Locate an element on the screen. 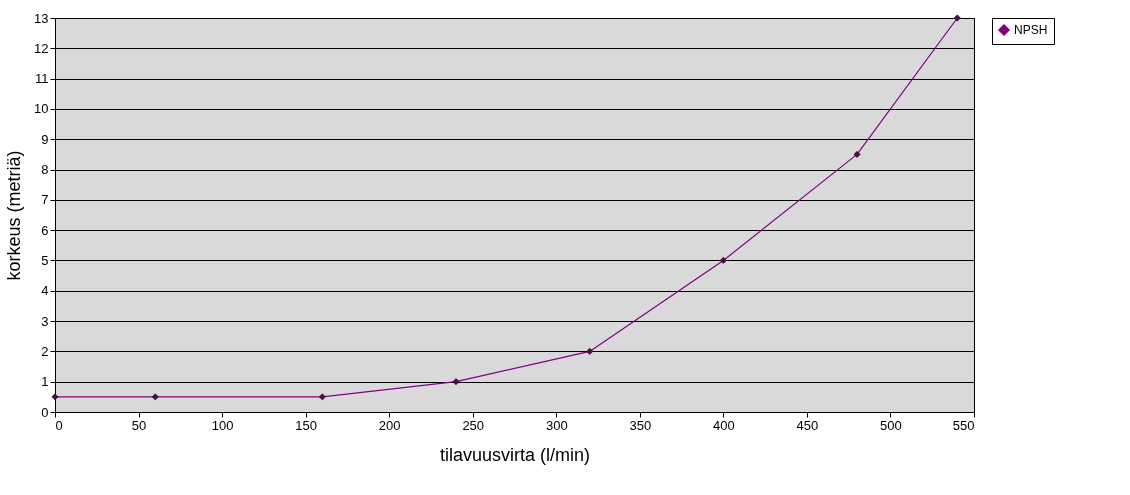  y-tick-label: 2 is located at coordinates (45, 351).